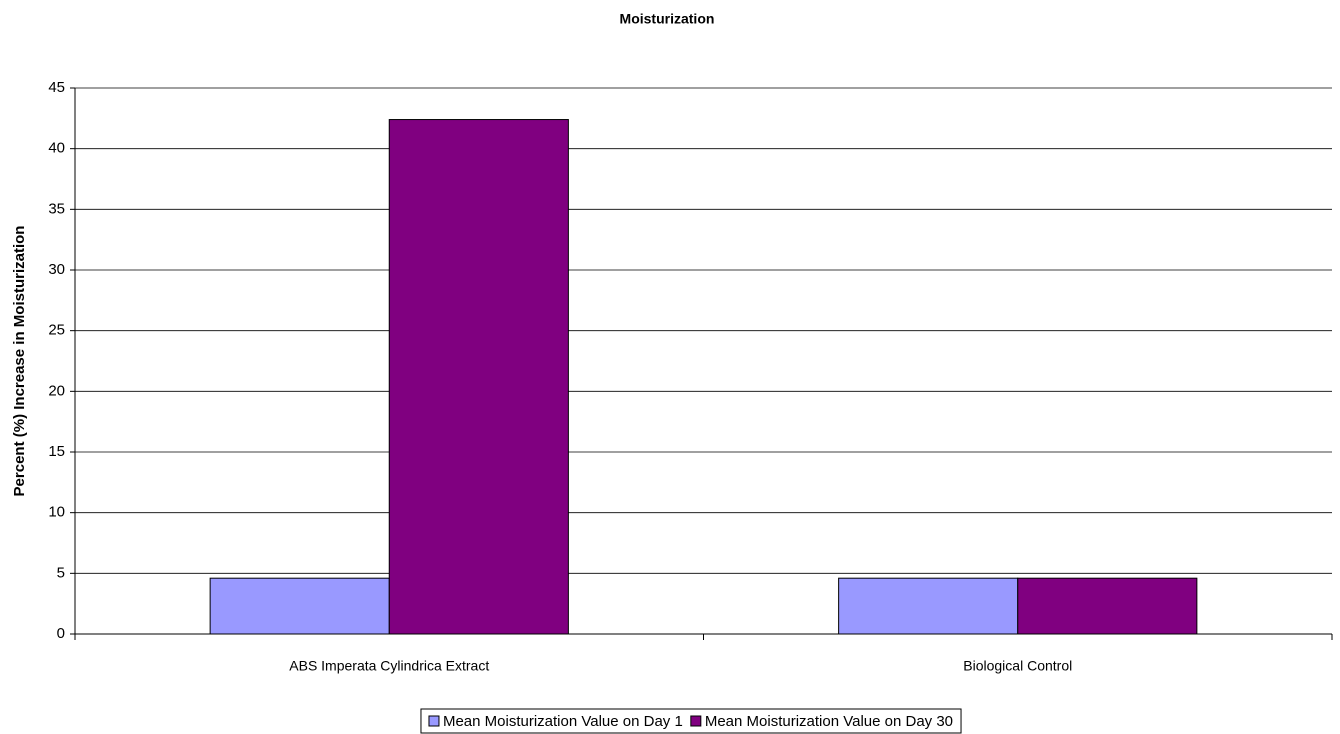  What do you see at coordinates (56, 208) in the screenshot?
I see `y-tick-label: 35` at bounding box center [56, 208].